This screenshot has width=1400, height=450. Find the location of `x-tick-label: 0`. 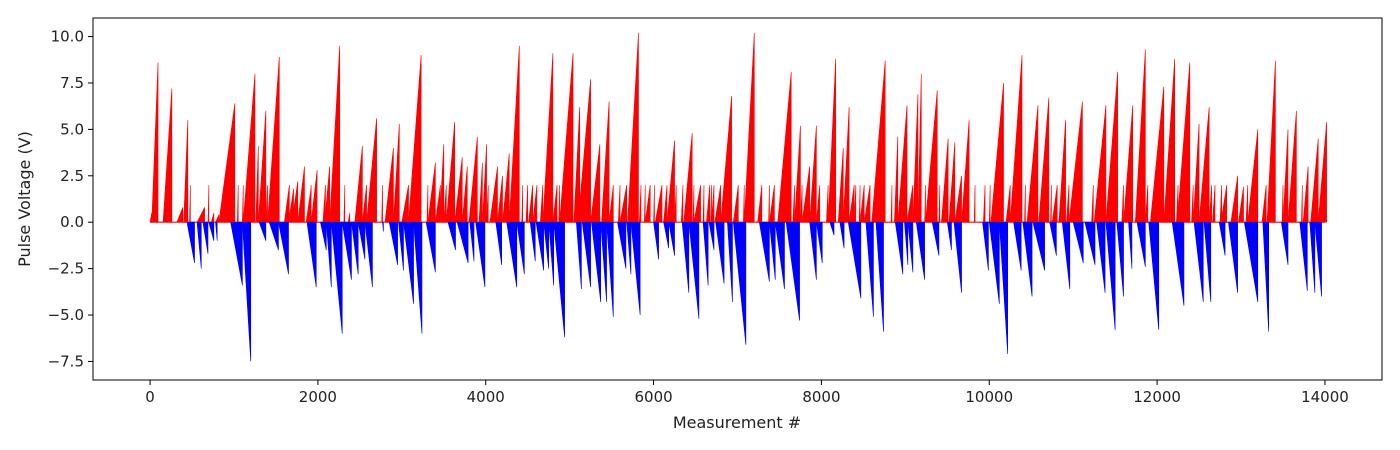

x-tick-label: 0 is located at coordinates (150, 397).